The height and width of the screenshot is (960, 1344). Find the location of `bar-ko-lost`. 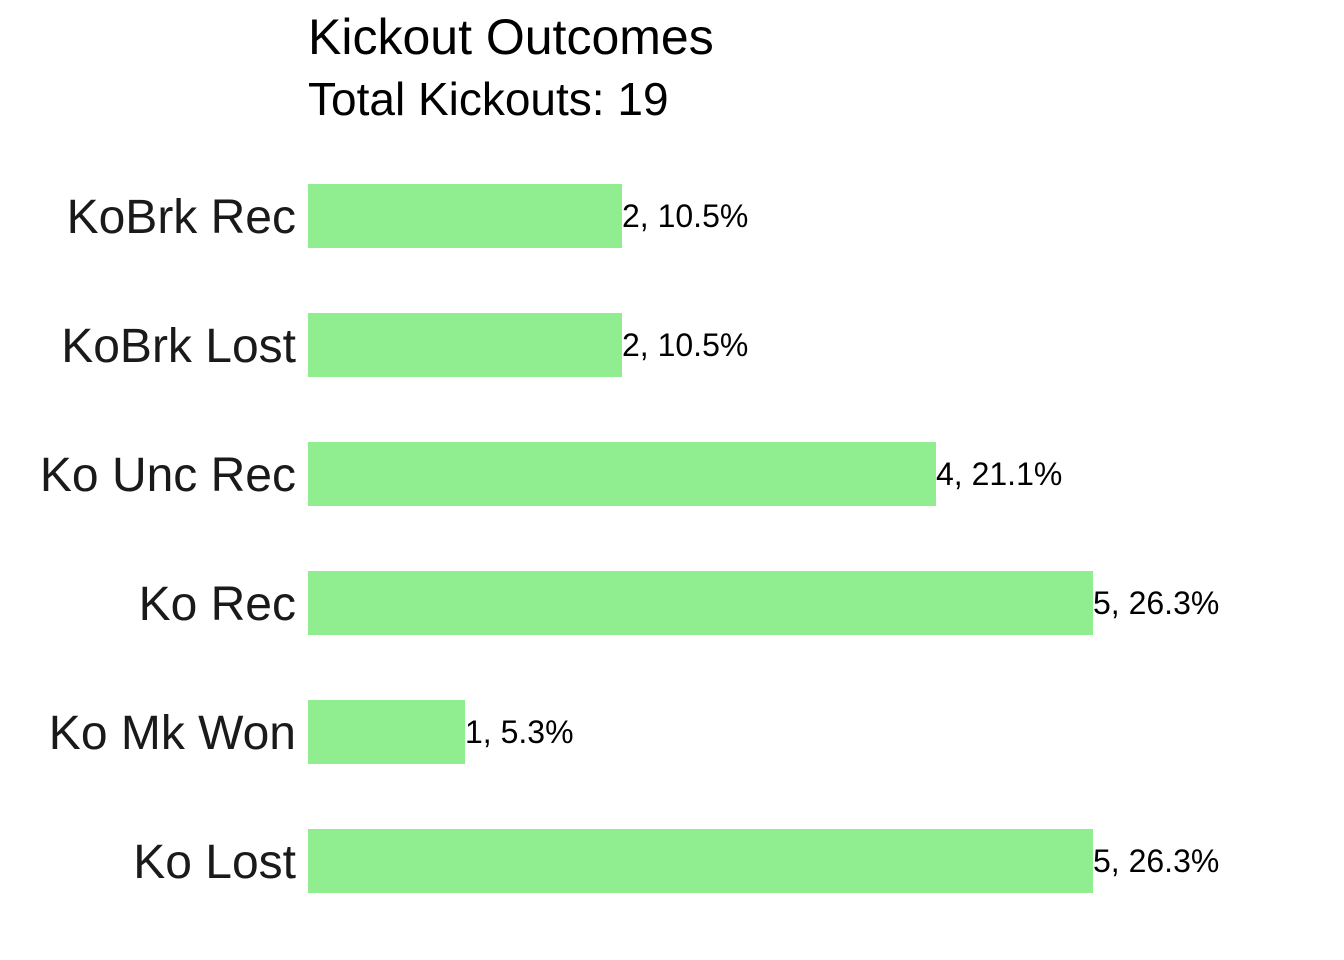

bar-ko-lost is located at coordinates (700, 861).